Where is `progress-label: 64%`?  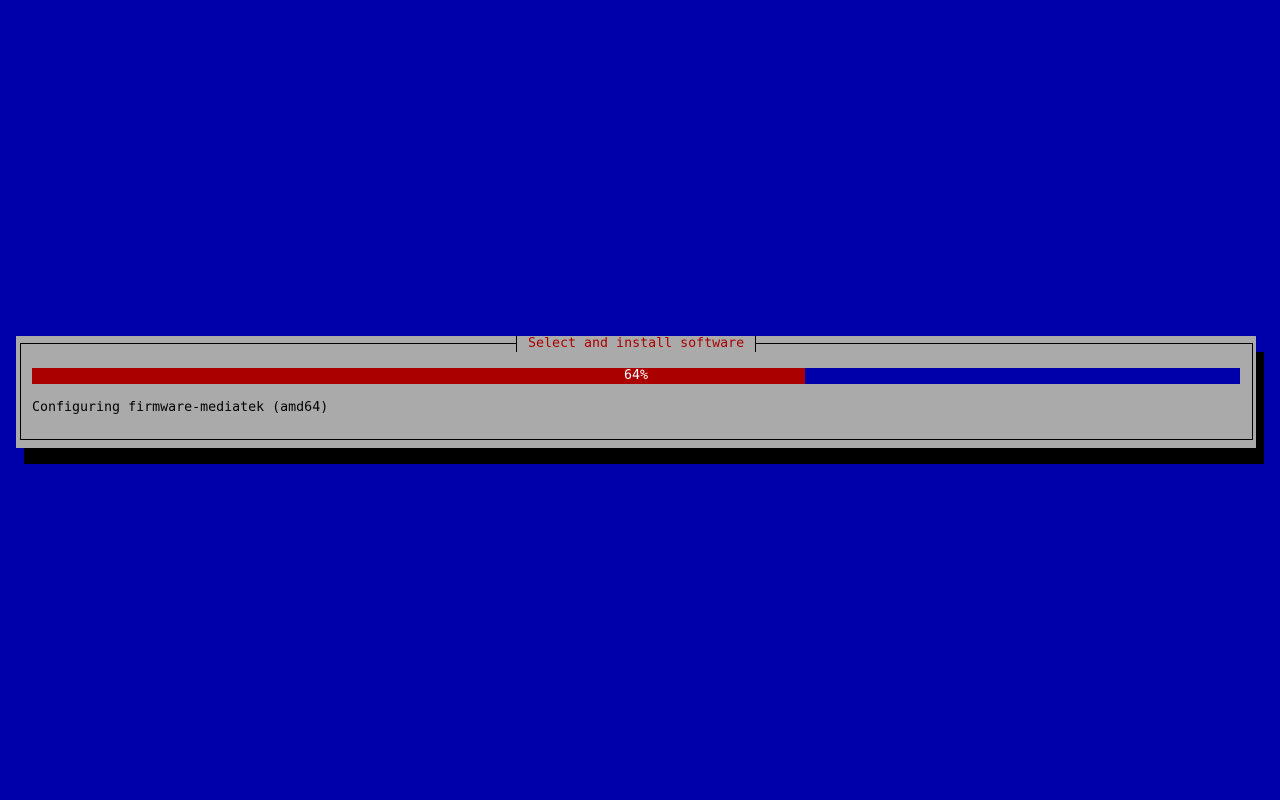
progress-label: 64% is located at coordinates (636, 375).